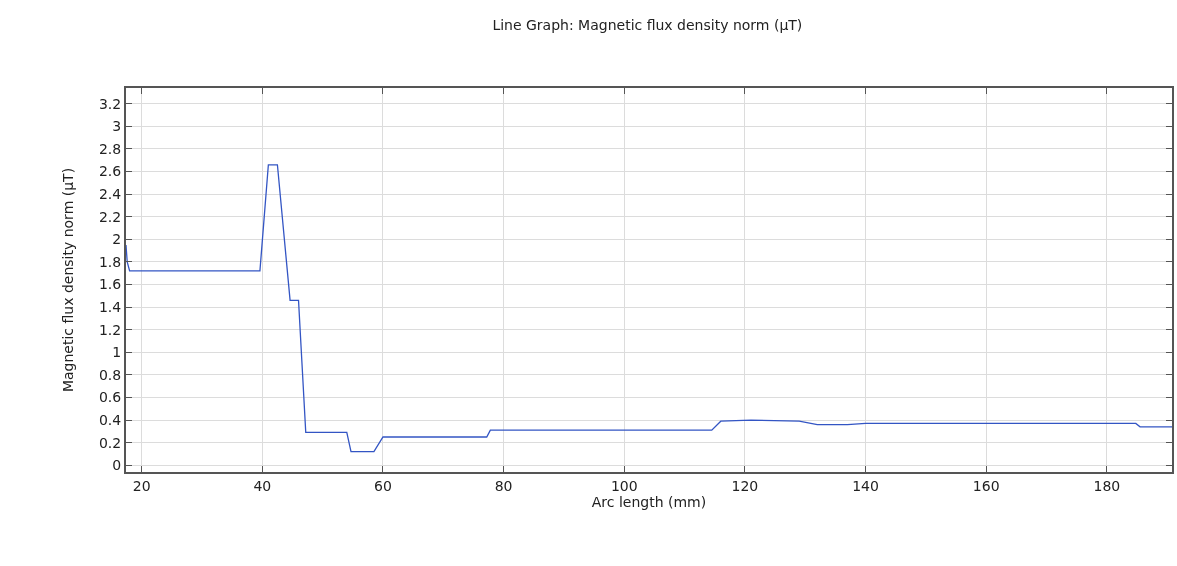 The width and height of the screenshot is (1177, 566). Describe the element at coordinates (503, 485) in the screenshot. I see `x-tick-label: 80` at that location.